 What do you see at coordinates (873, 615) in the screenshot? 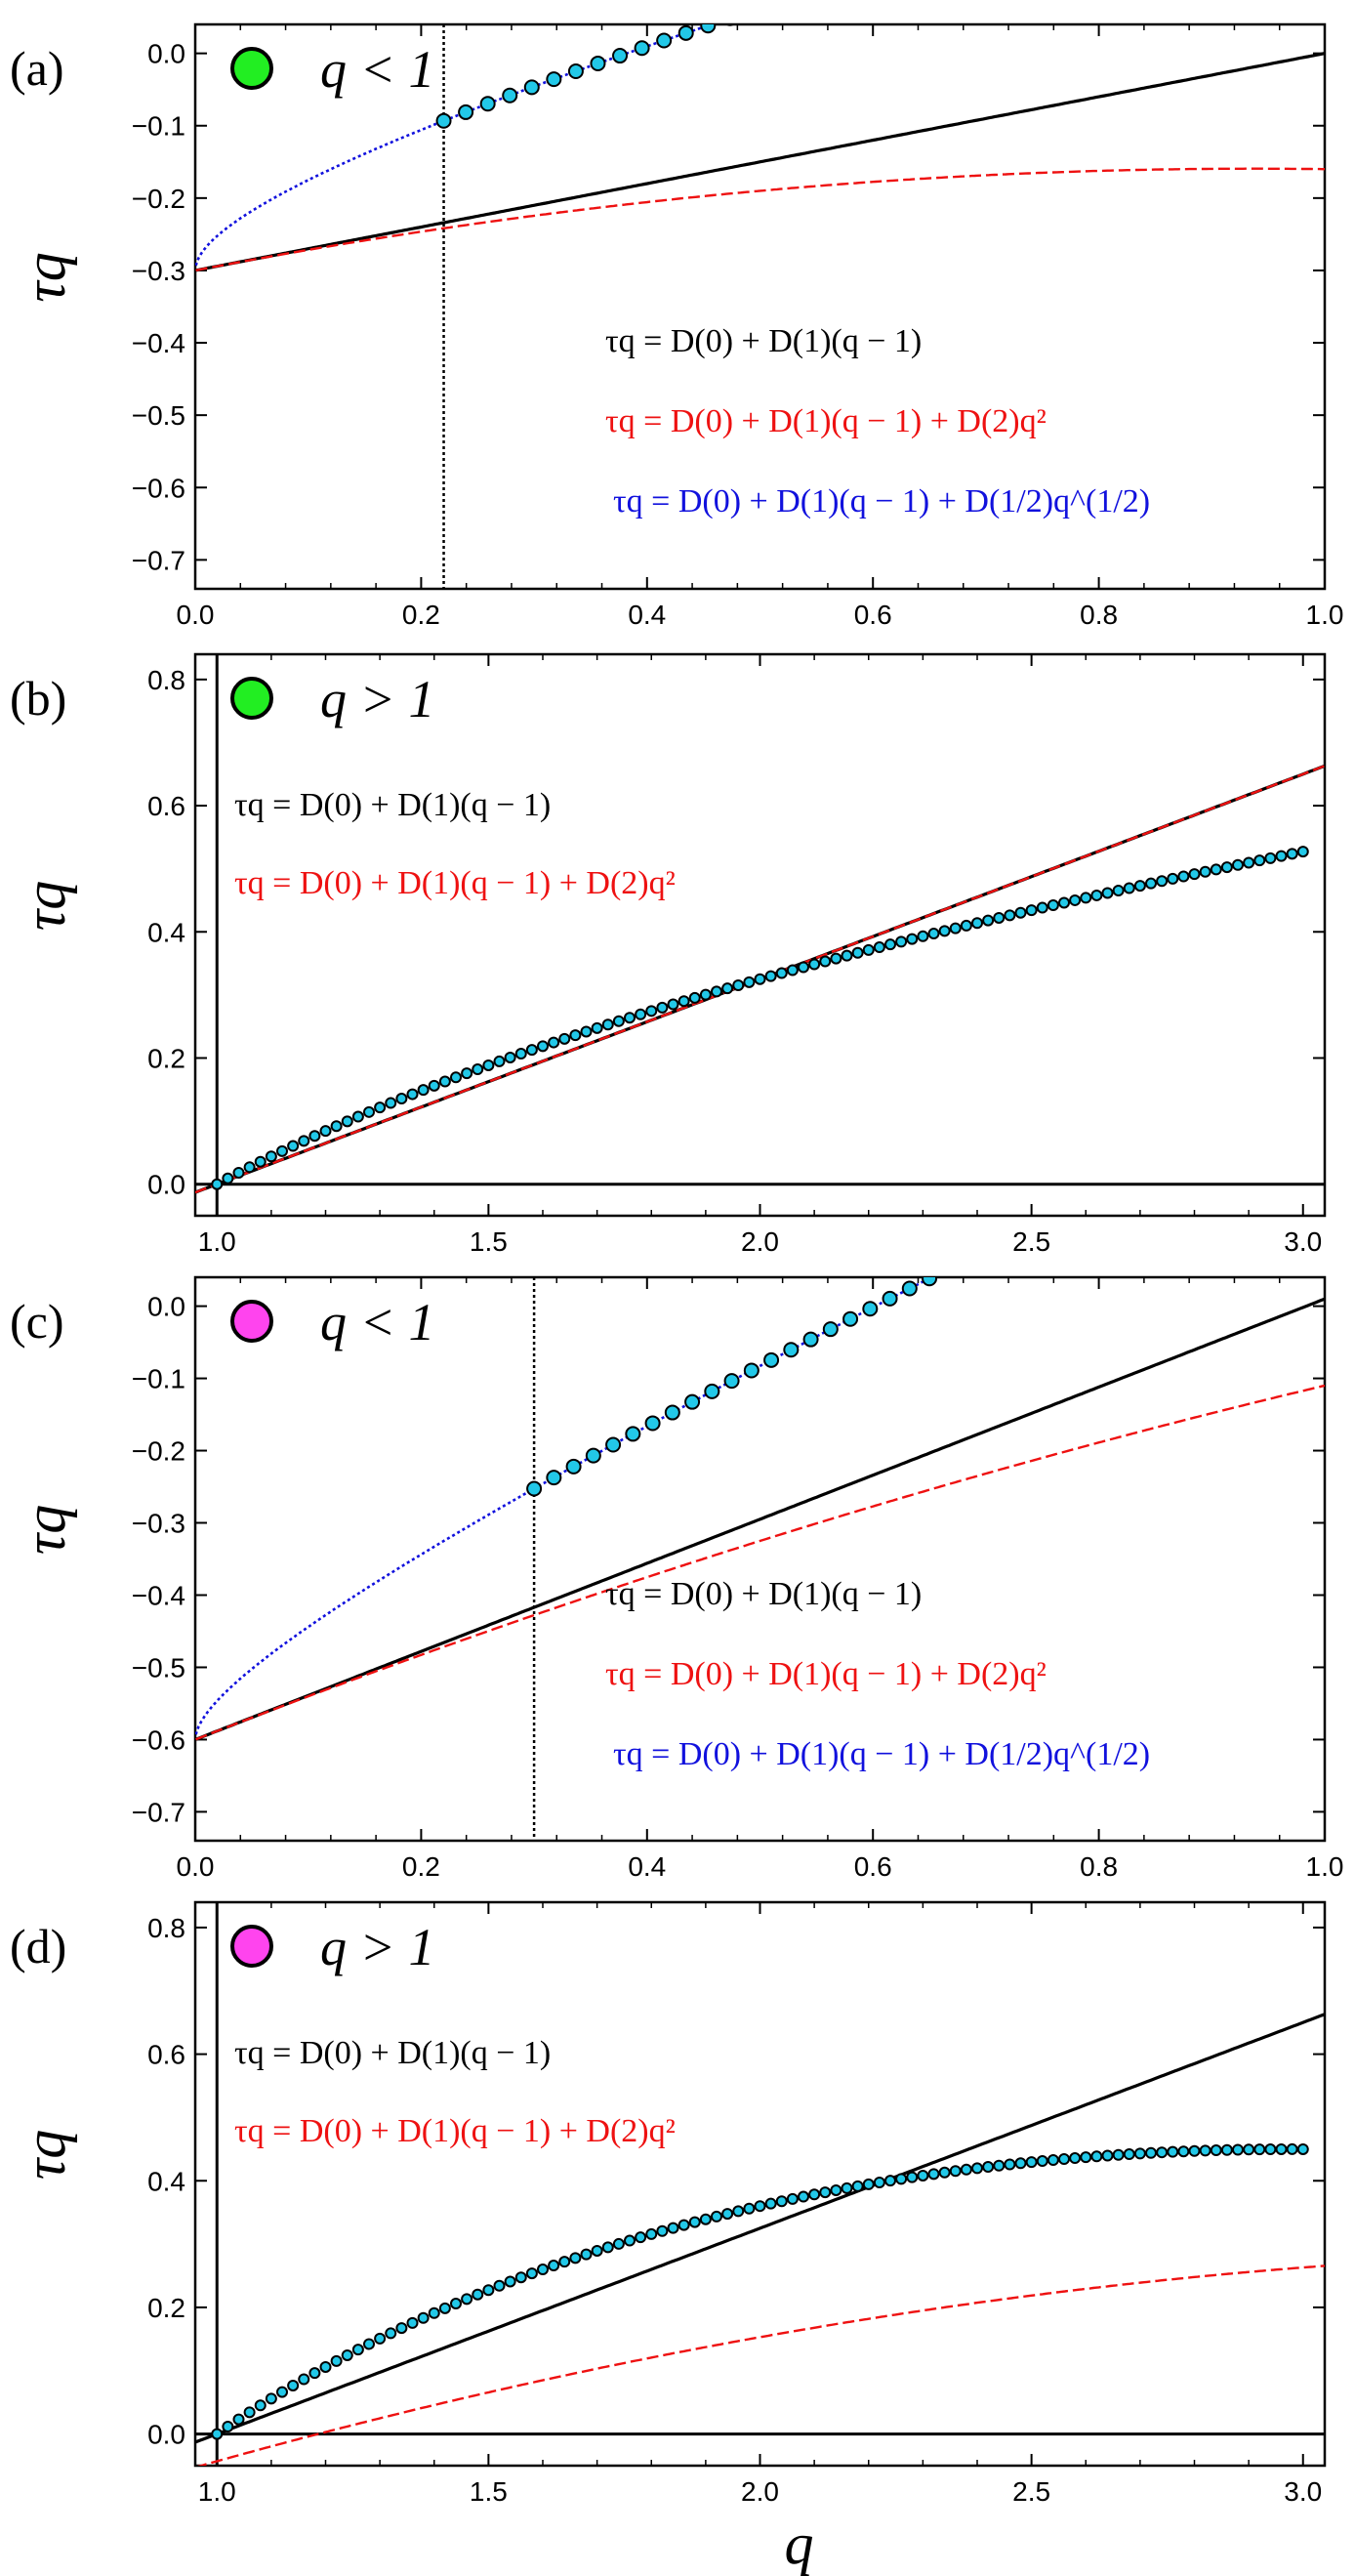
I see `x-tick-label: 0.6` at bounding box center [873, 615].